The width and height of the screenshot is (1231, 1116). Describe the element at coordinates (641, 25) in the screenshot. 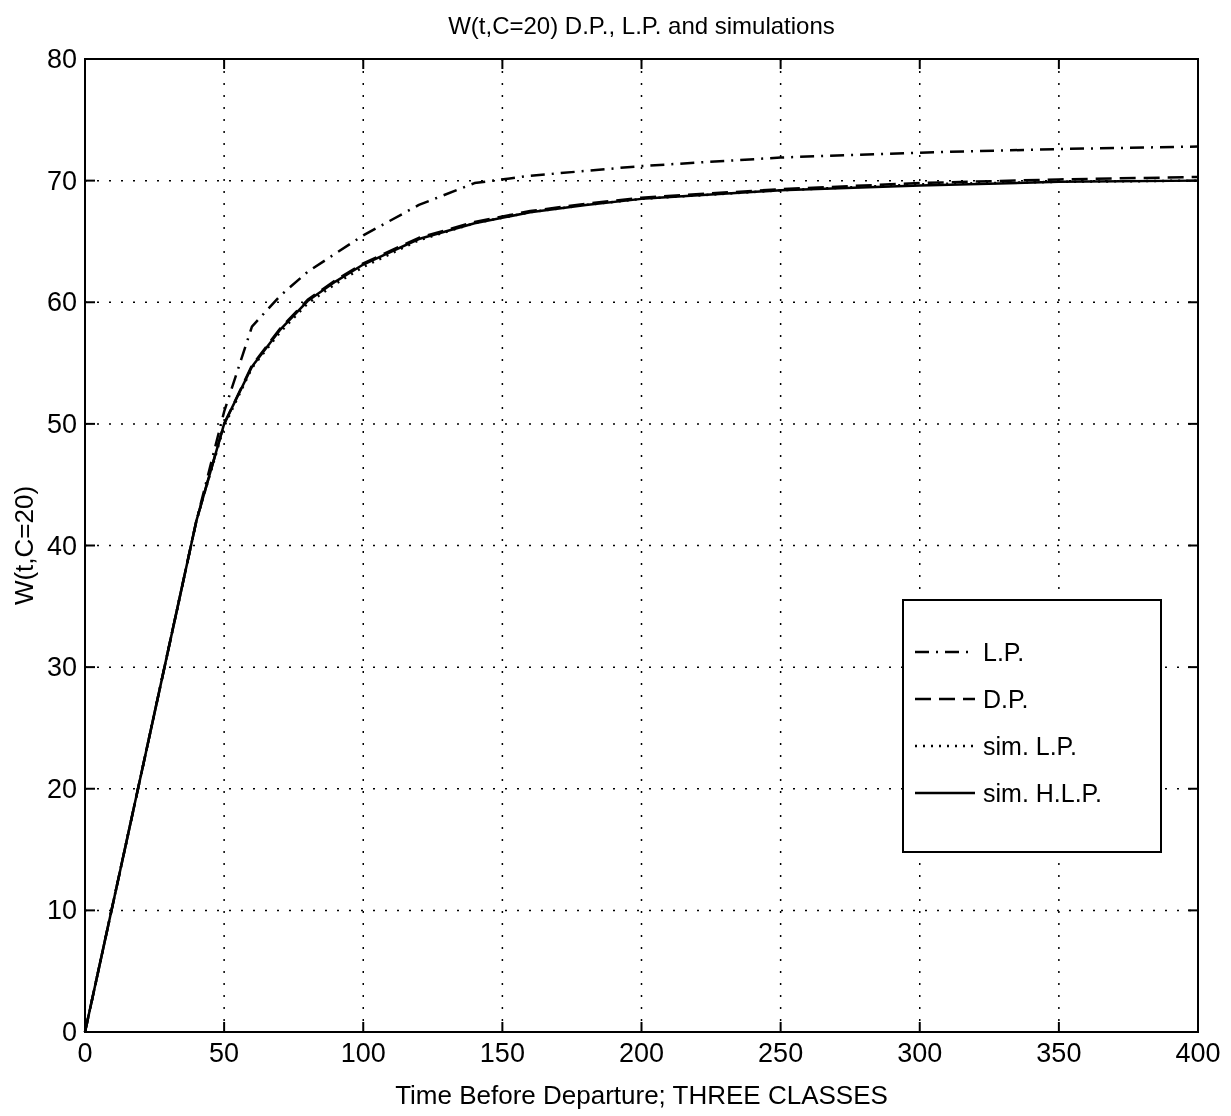

I see `chart-title: W(t,C=20) D.P., L.P. and simulations` at that location.